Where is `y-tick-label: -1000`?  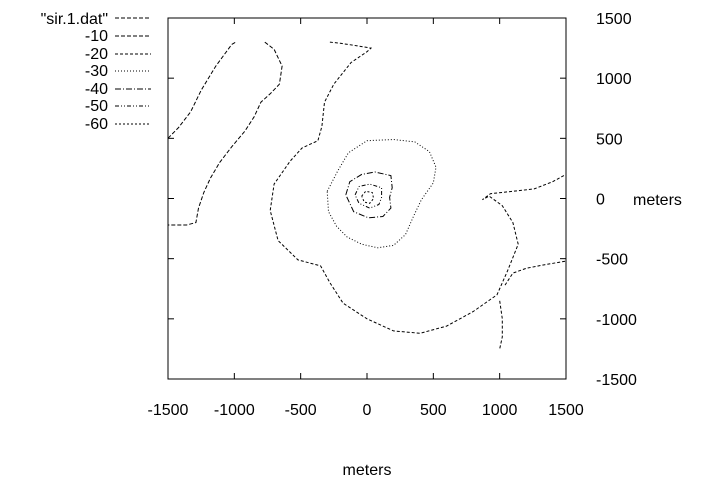
y-tick-label: -1000 is located at coordinates (616, 320).